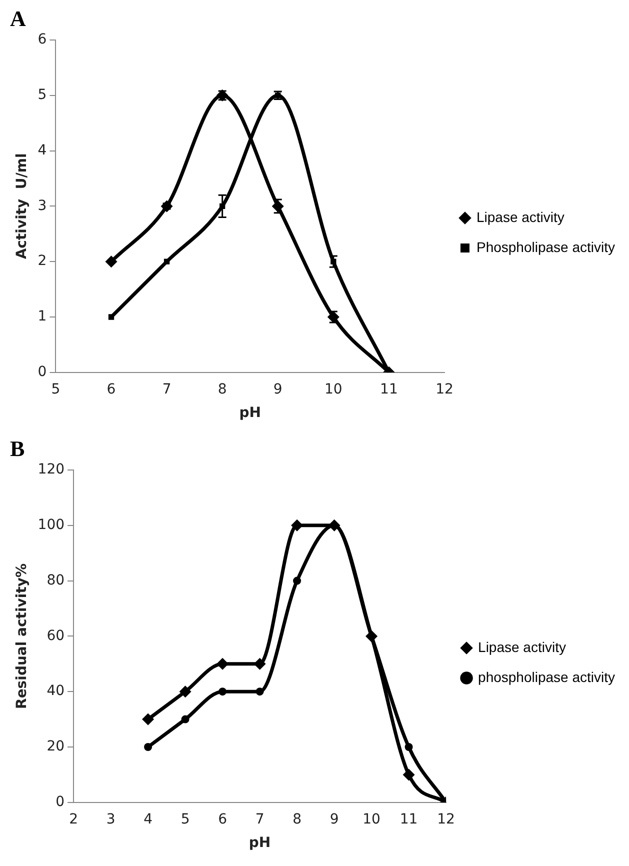  Describe the element at coordinates (22, 636) in the screenshot. I see `y-axis-title: Residual activity%` at that location.